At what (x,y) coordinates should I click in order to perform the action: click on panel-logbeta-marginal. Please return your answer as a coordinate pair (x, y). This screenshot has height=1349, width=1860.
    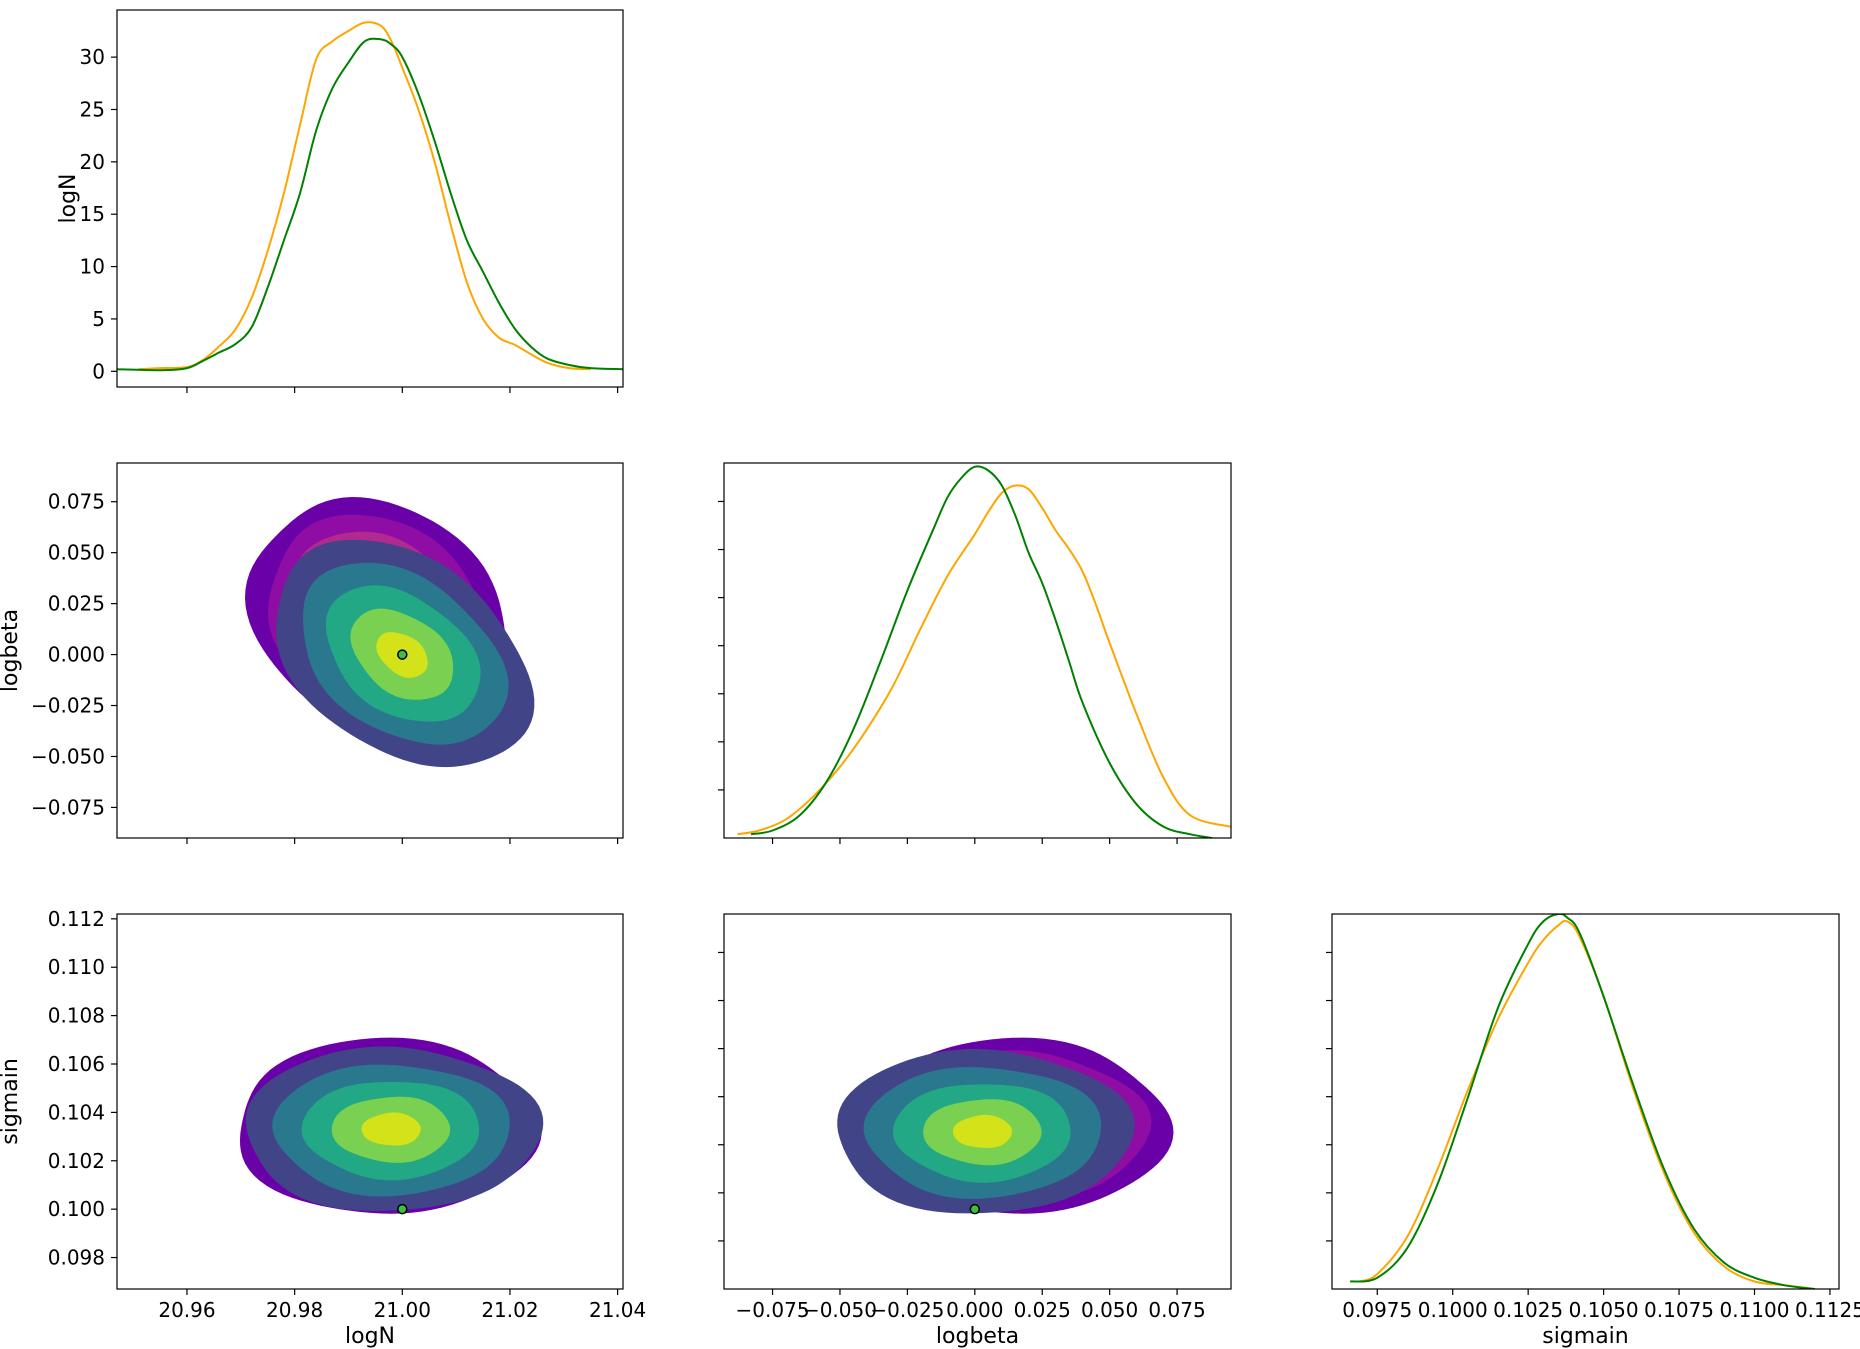
    Looking at the image, I should click on (975, 653).